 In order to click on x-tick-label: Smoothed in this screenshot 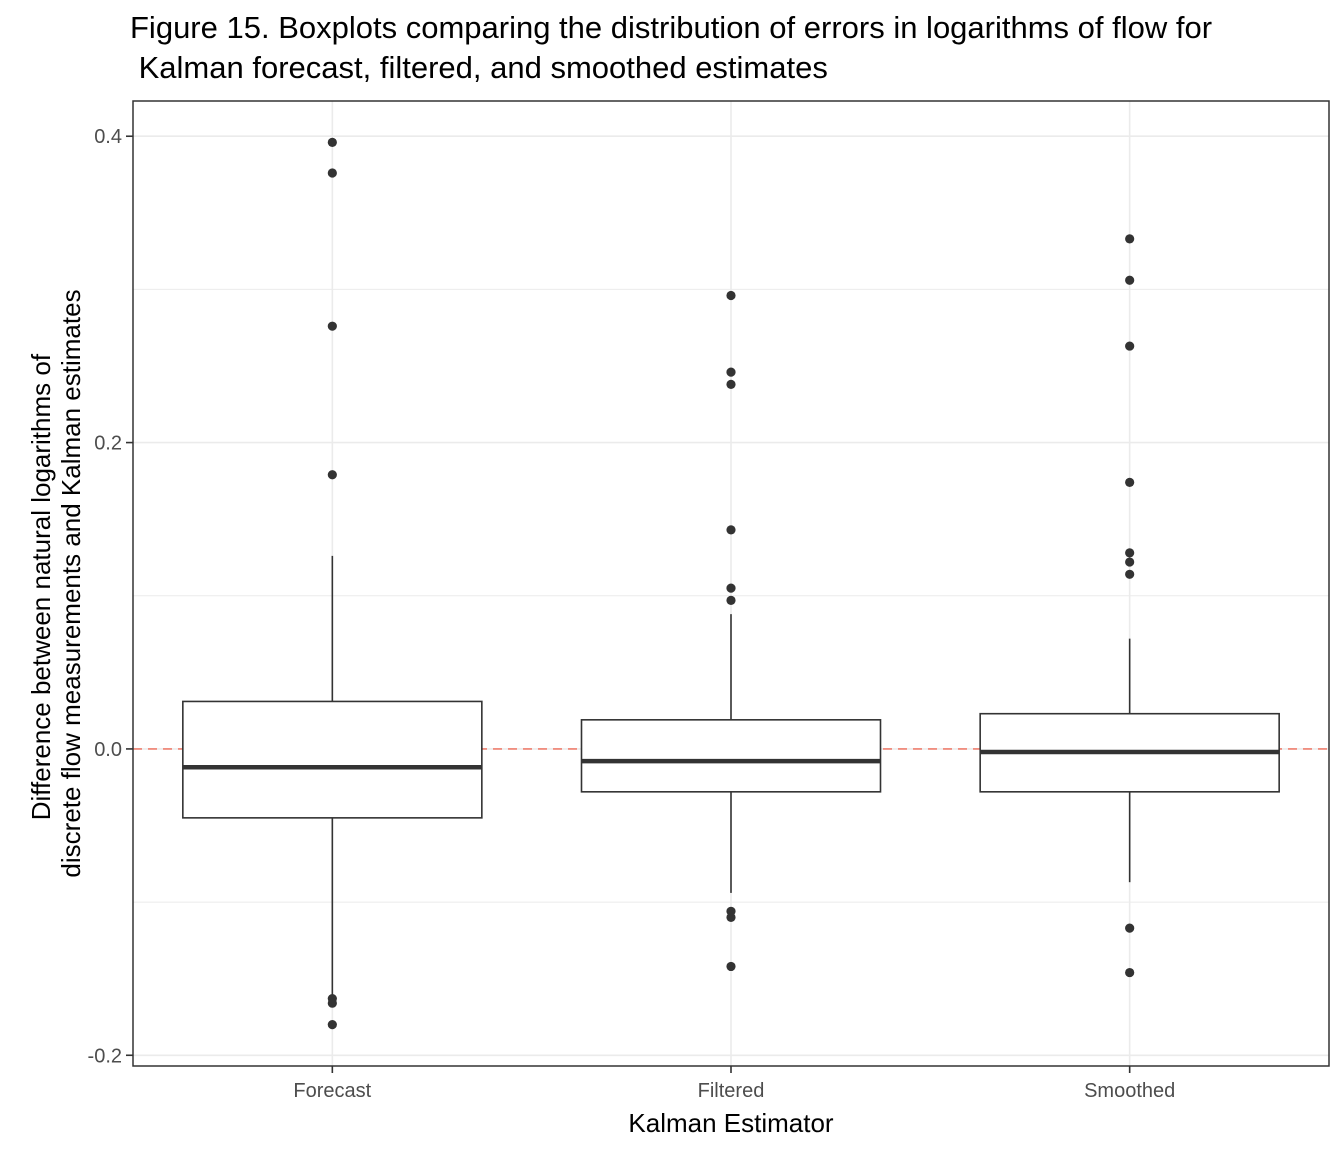, I will do `click(1129, 1091)`.